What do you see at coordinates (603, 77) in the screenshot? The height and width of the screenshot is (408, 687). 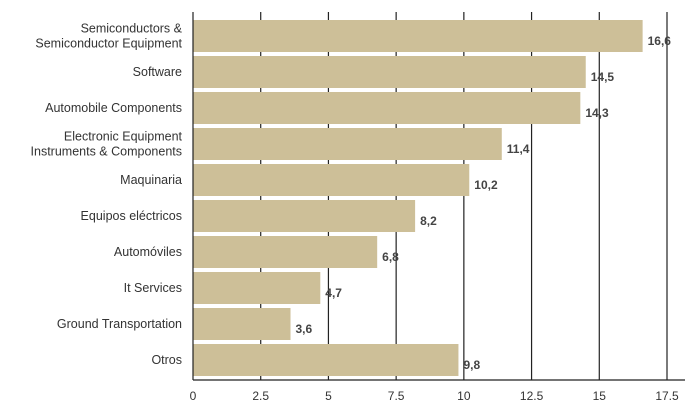 I see `value-label-1: 14,5` at bounding box center [603, 77].